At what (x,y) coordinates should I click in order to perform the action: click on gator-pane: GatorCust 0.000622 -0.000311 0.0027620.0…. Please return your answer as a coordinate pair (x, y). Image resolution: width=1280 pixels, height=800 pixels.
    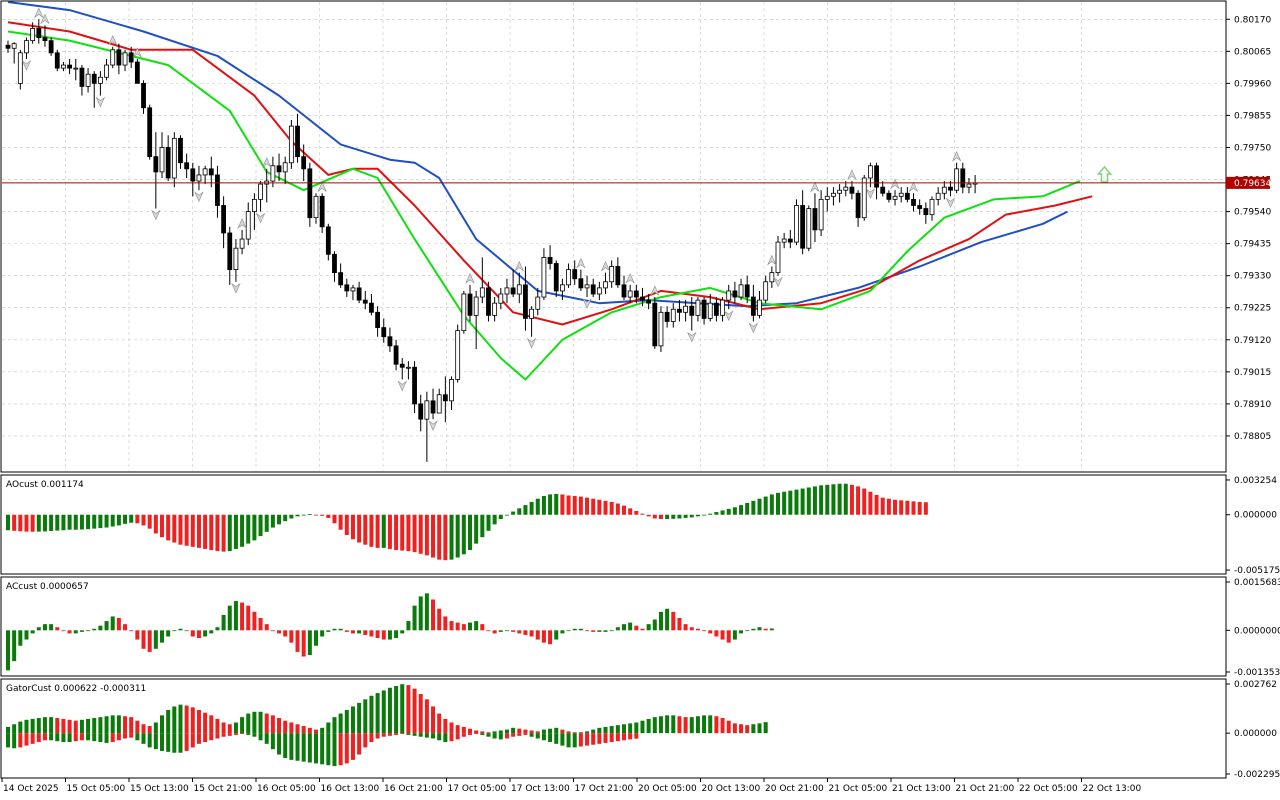
    Looking at the image, I should click on (640, 729).